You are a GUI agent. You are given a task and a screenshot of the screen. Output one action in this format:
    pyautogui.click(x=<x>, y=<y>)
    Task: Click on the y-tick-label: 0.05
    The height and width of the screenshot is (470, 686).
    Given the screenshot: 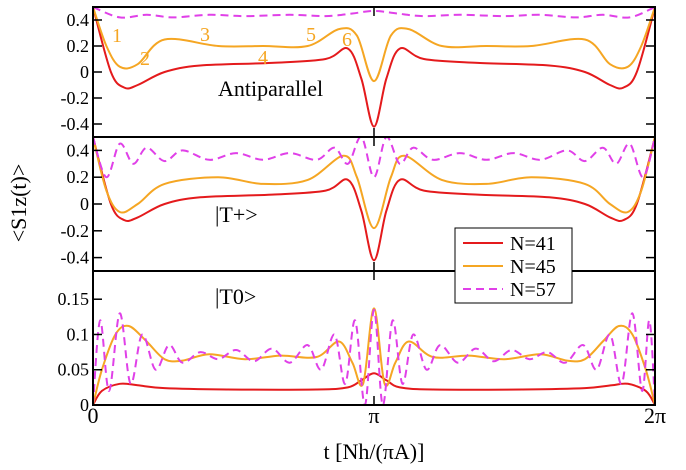 What is the action you would take?
    pyautogui.click(x=74, y=370)
    